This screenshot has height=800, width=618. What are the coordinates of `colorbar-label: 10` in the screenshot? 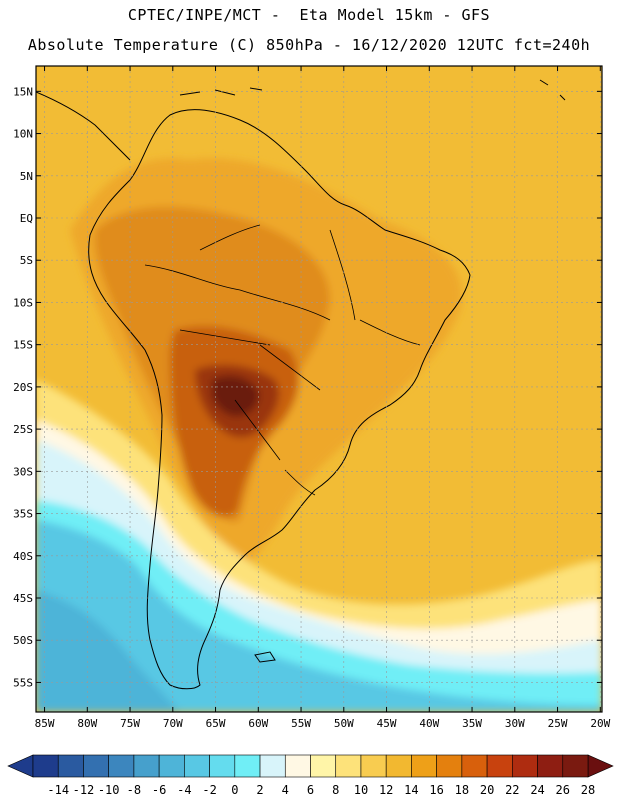 It's located at (361, 790).